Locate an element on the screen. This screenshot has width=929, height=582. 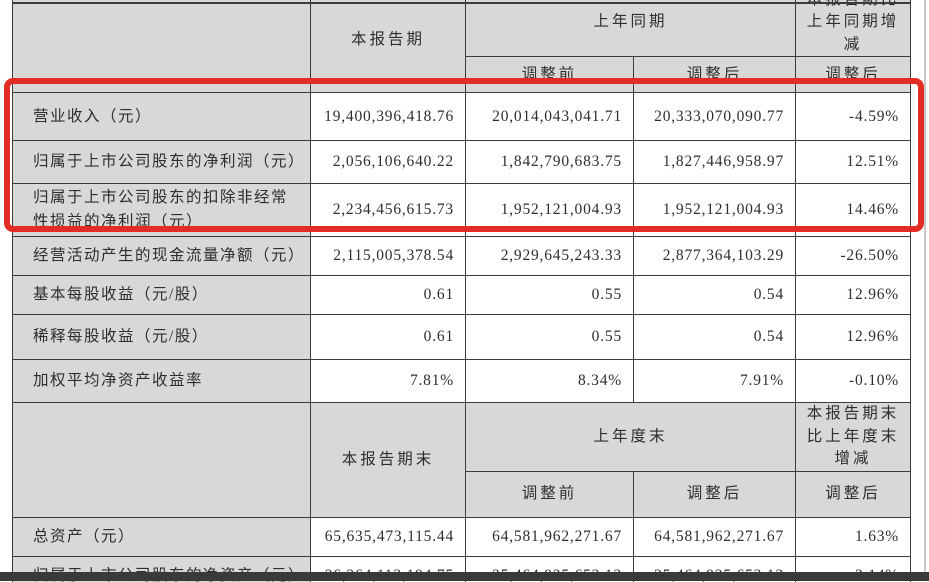
value-after-adjust: 64,581,962,271.67 is located at coordinates (714, 536).